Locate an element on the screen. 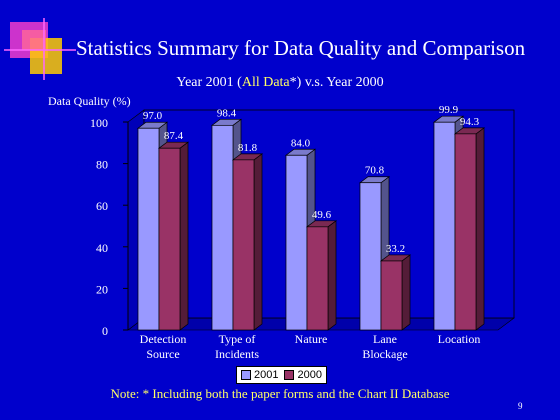 This screenshot has width=560, height=420. y-tick-label: 100 is located at coordinates (99, 123).